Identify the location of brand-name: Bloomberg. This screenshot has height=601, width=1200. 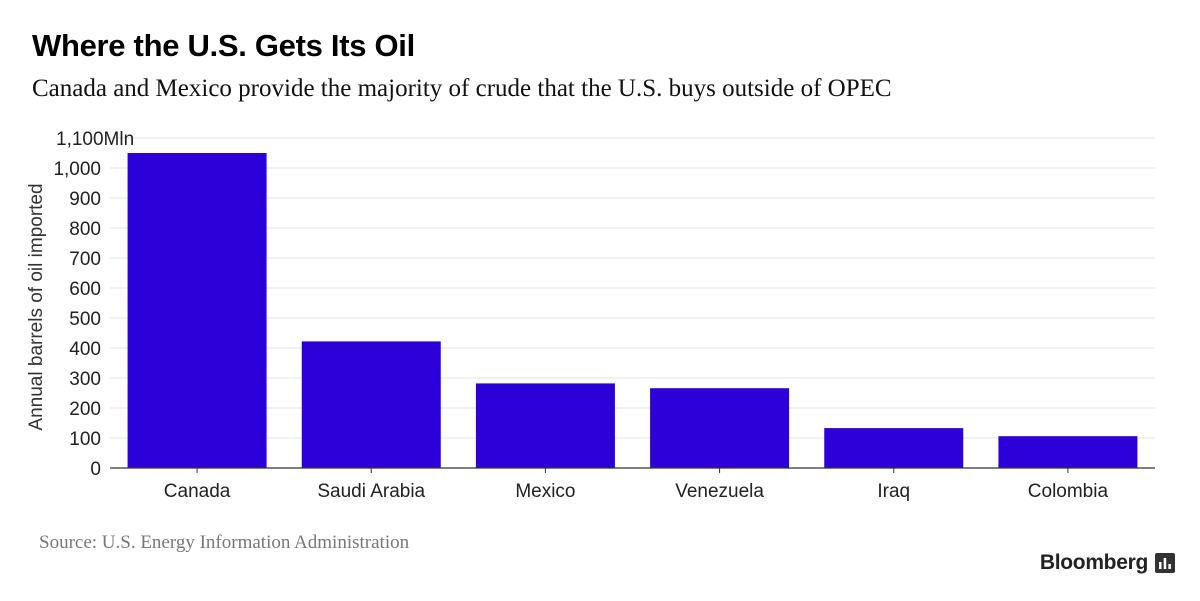
(1093, 562).